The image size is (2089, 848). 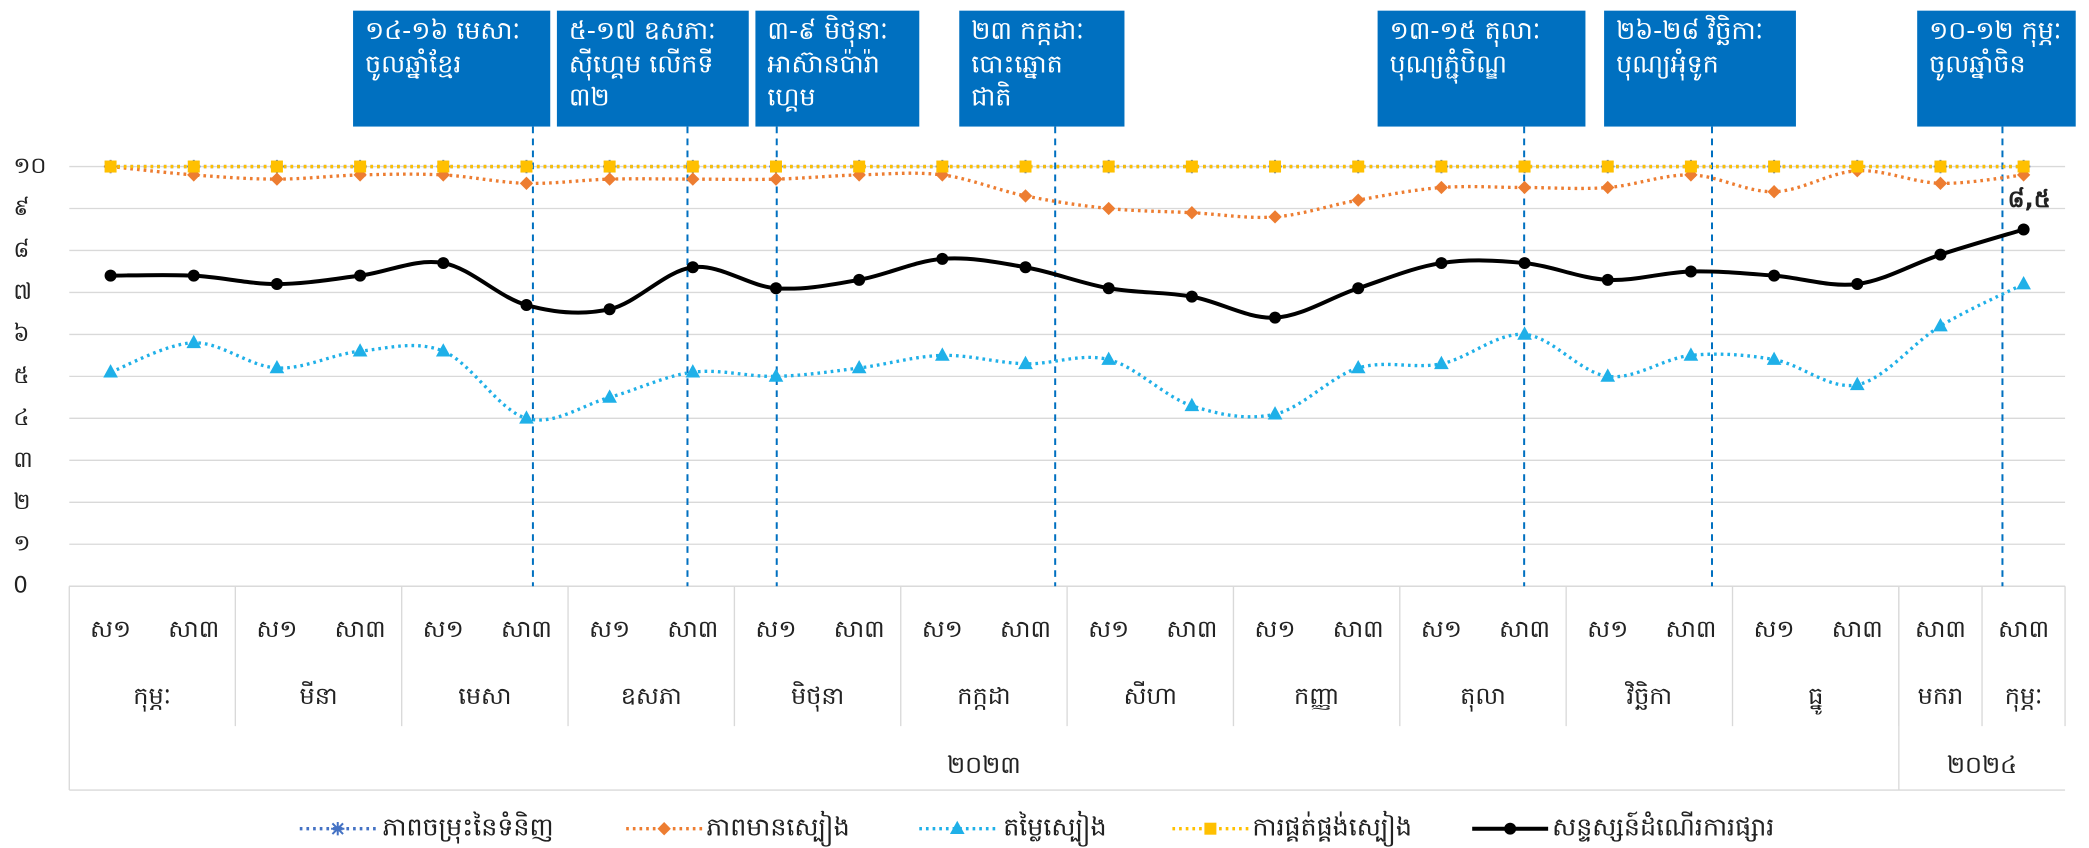 I want to click on month-label: មីនា, so click(x=318, y=695).